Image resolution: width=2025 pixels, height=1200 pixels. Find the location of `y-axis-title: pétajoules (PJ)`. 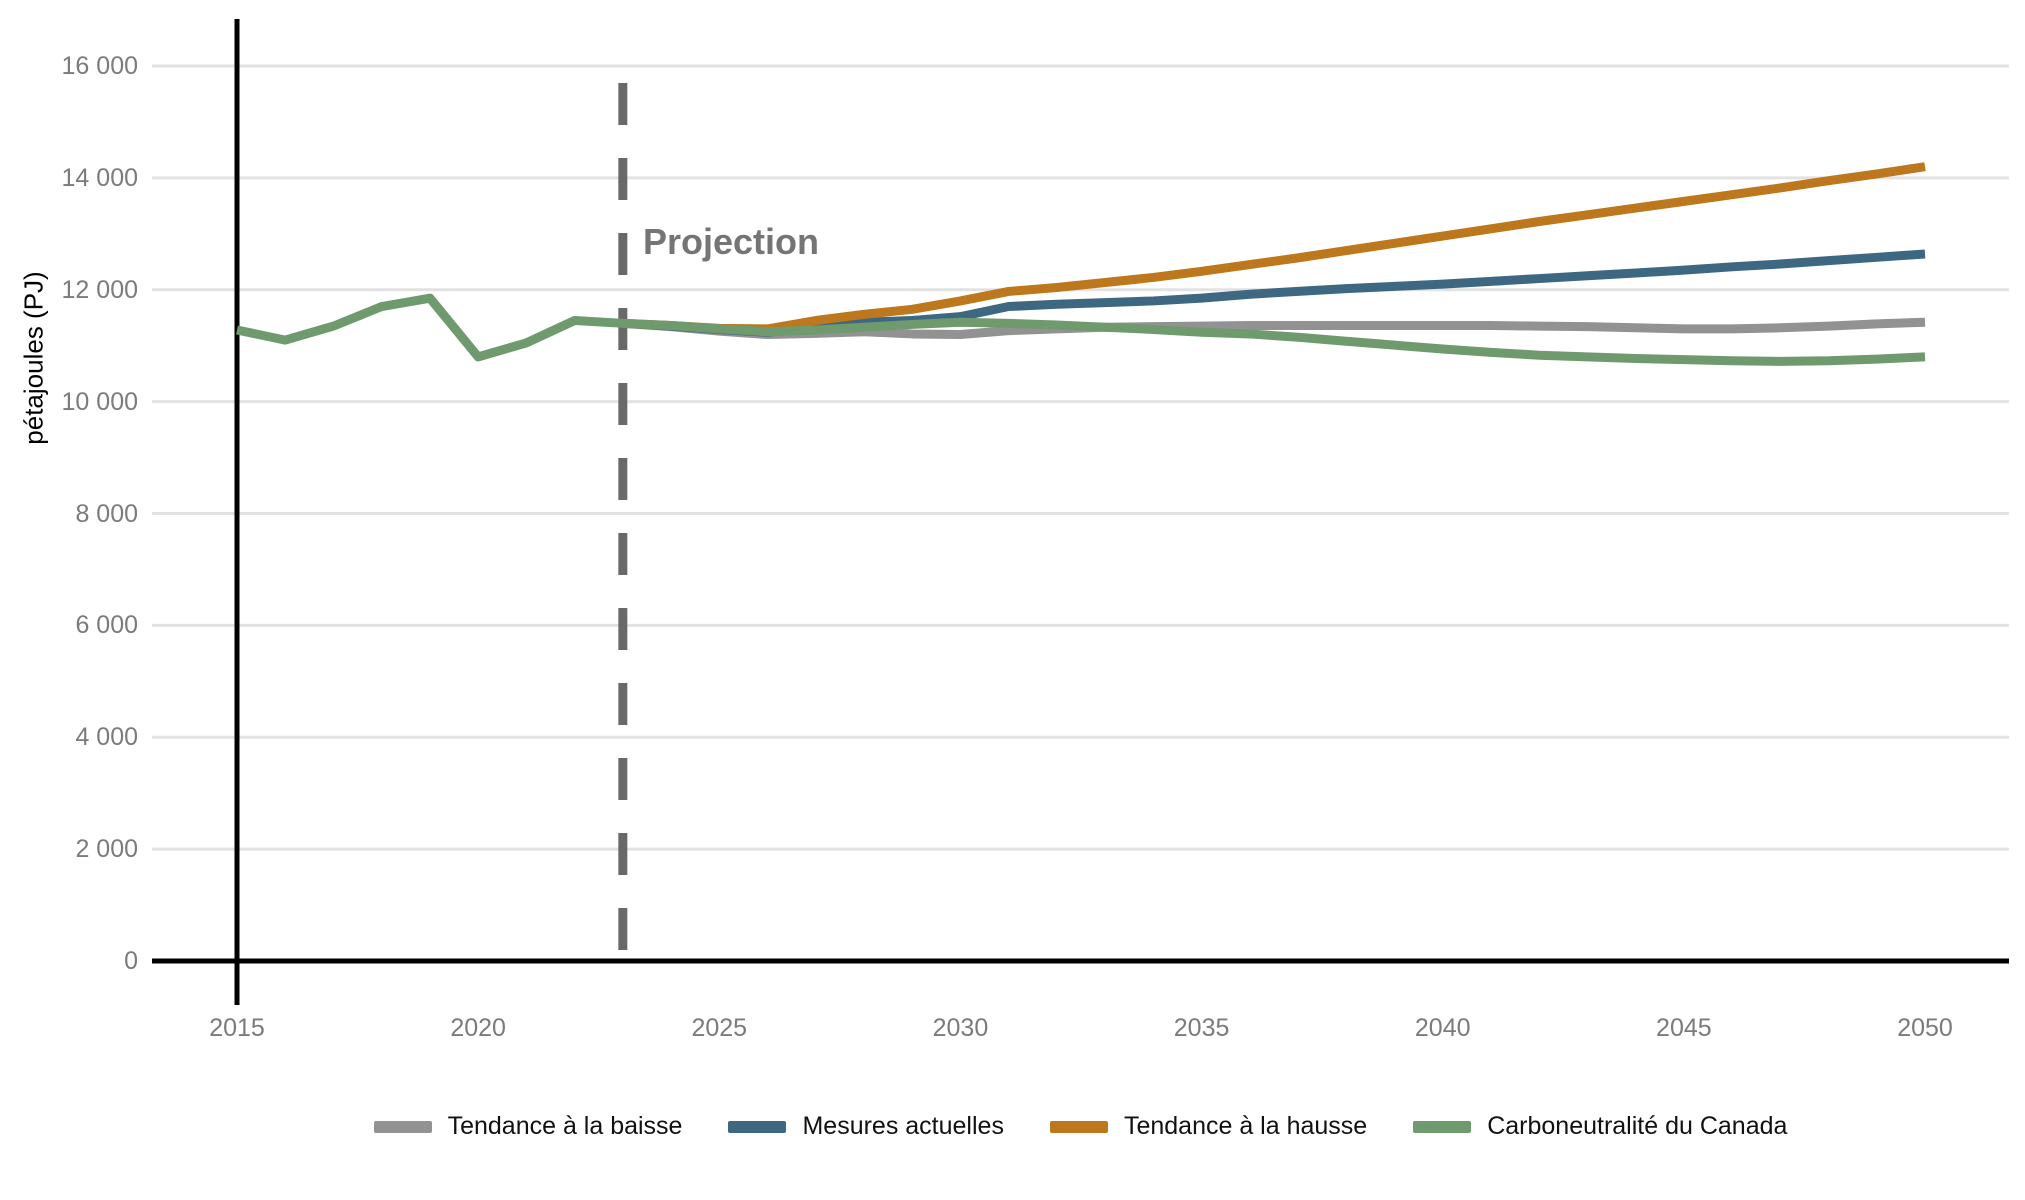

y-axis-title: pétajoules (PJ) is located at coordinates (33, 358).